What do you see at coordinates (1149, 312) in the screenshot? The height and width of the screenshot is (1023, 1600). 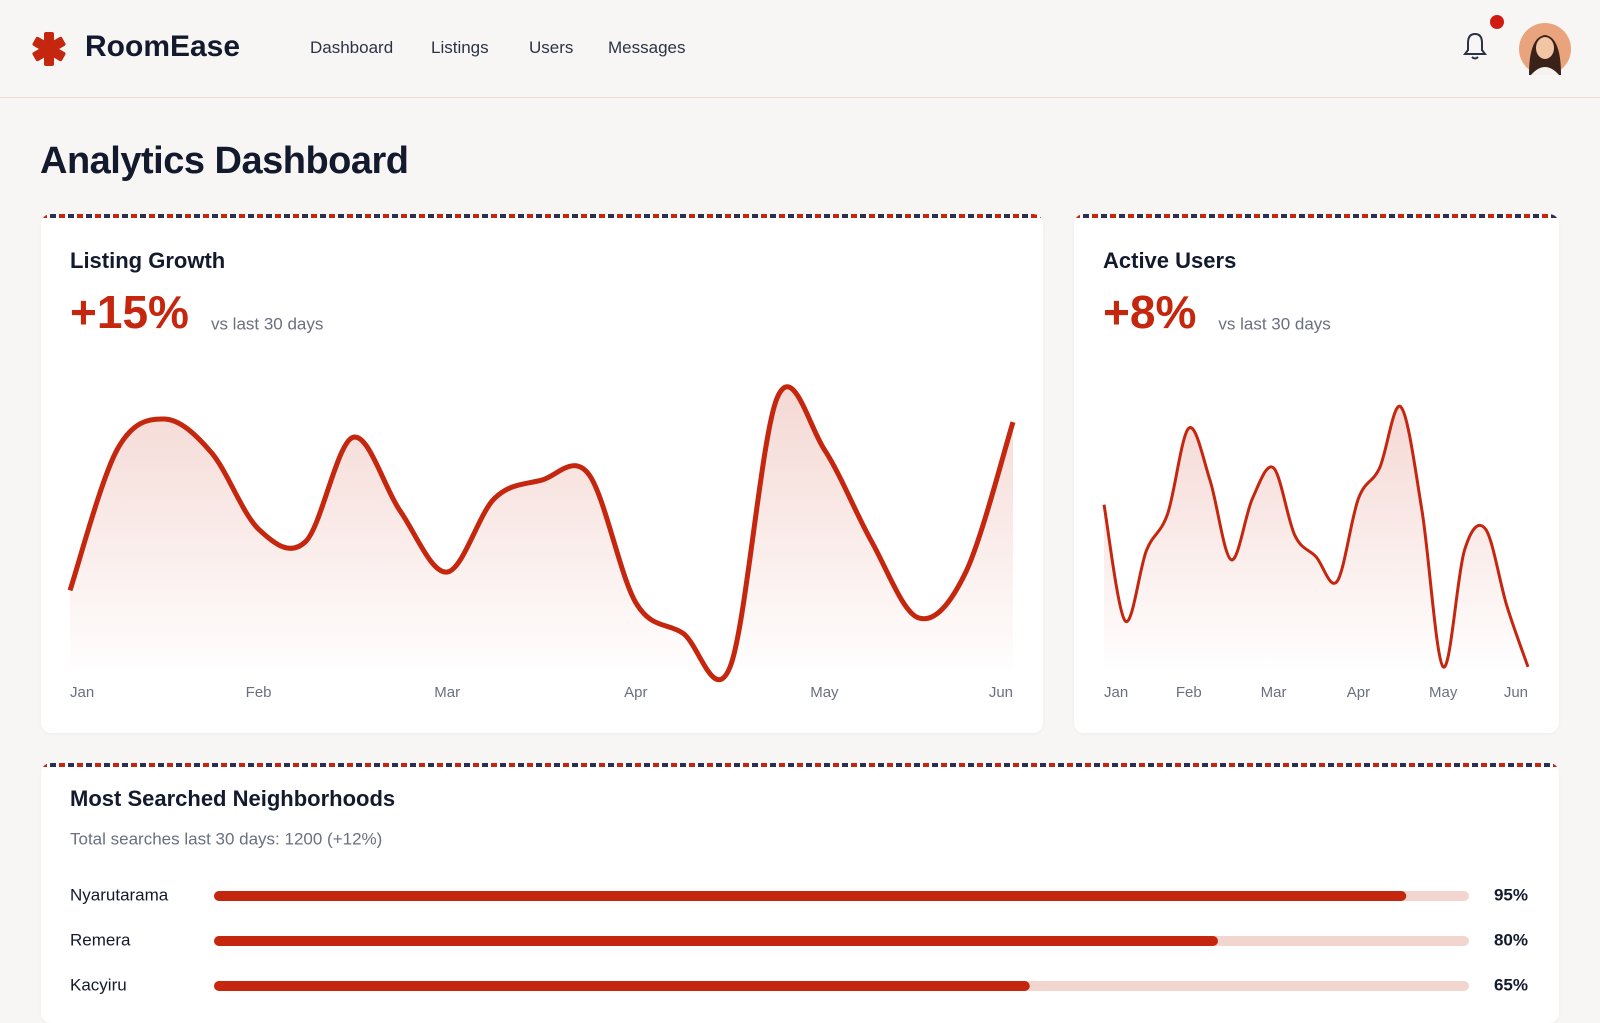 I see `headline-stat: +8%` at bounding box center [1149, 312].